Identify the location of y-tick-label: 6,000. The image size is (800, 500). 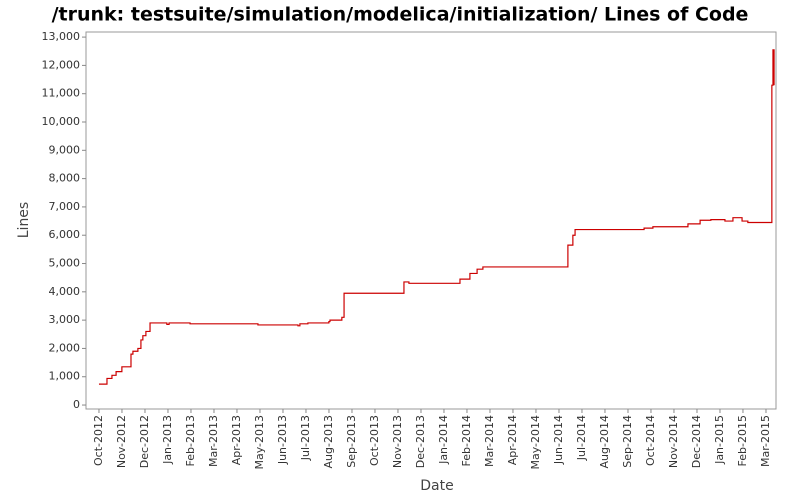
(65, 234).